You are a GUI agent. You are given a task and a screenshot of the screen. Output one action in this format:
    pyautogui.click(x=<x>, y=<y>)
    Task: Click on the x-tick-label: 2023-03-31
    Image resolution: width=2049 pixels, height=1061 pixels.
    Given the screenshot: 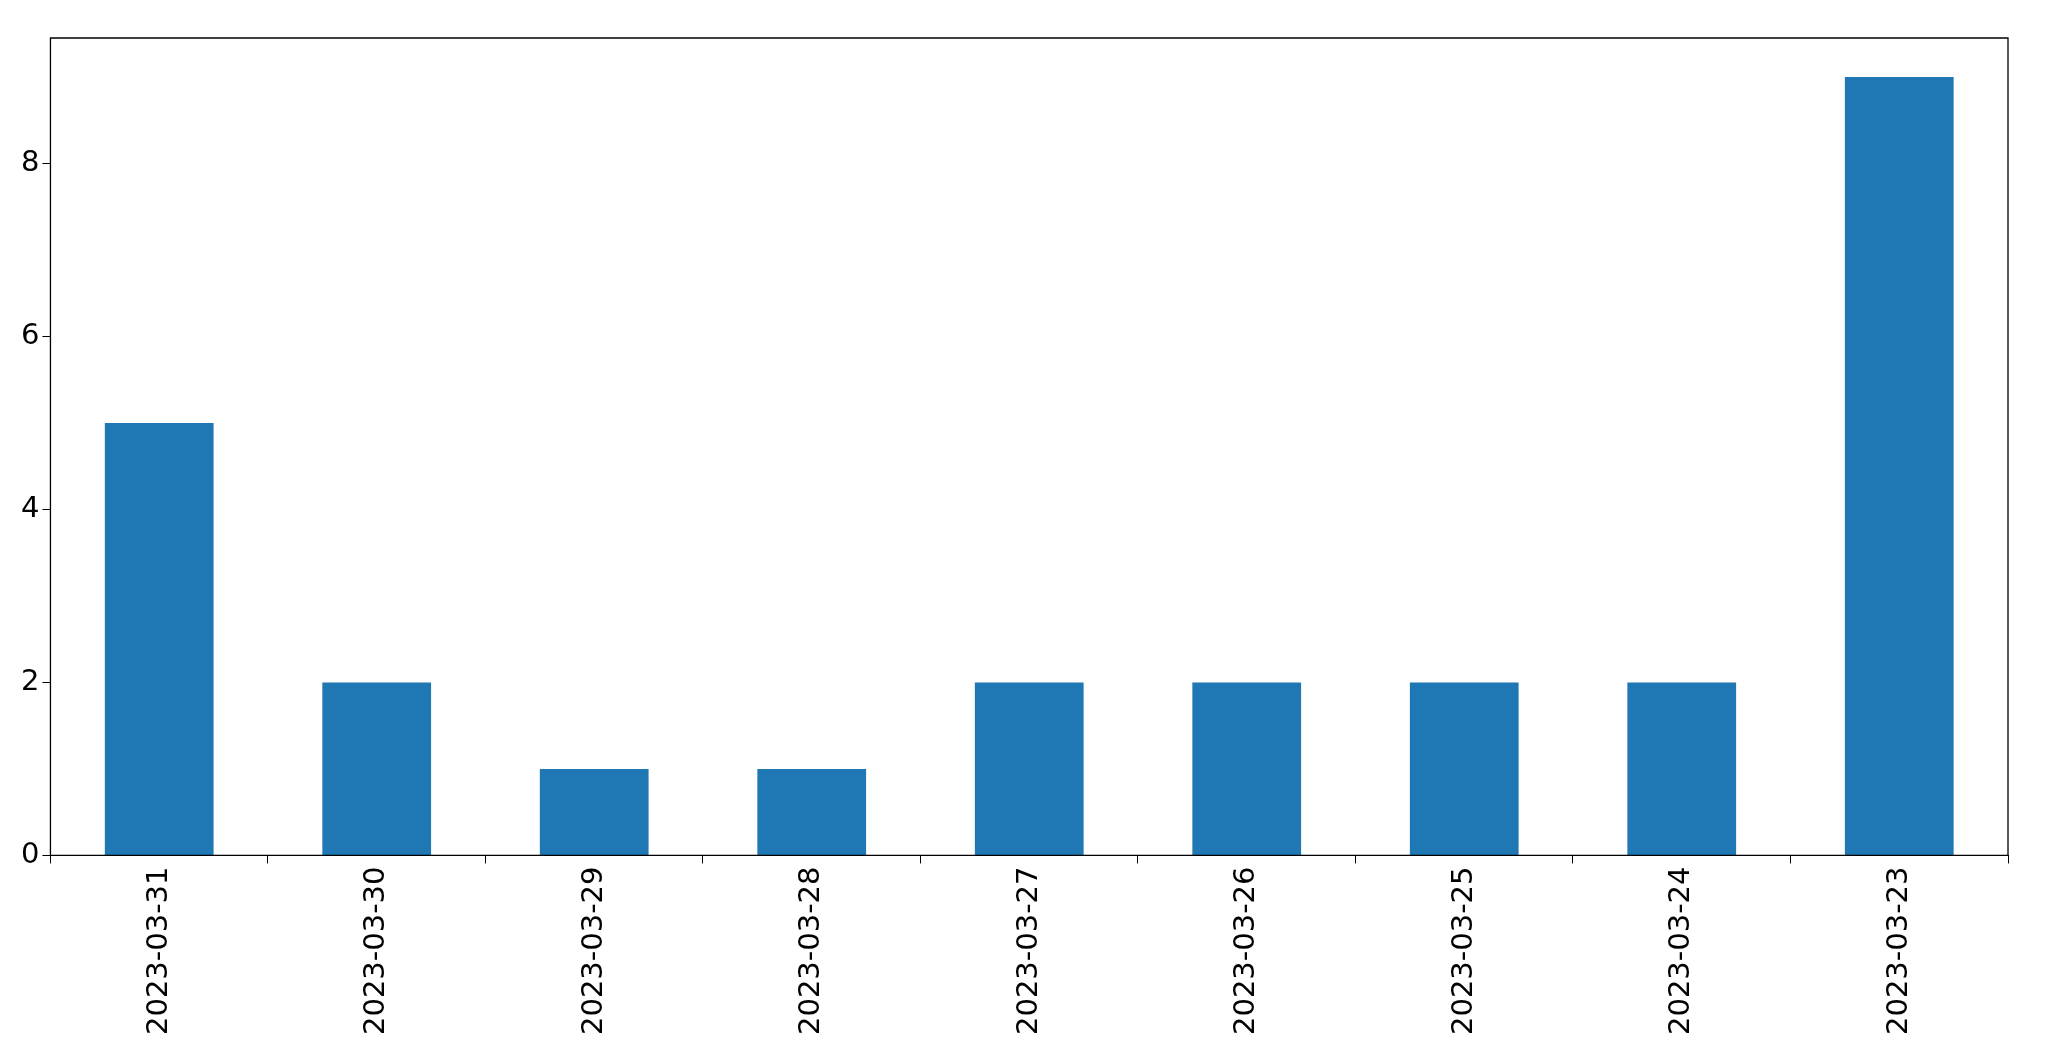 What is the action you would take?
    pyautogui.click(x=156, y=951)
    